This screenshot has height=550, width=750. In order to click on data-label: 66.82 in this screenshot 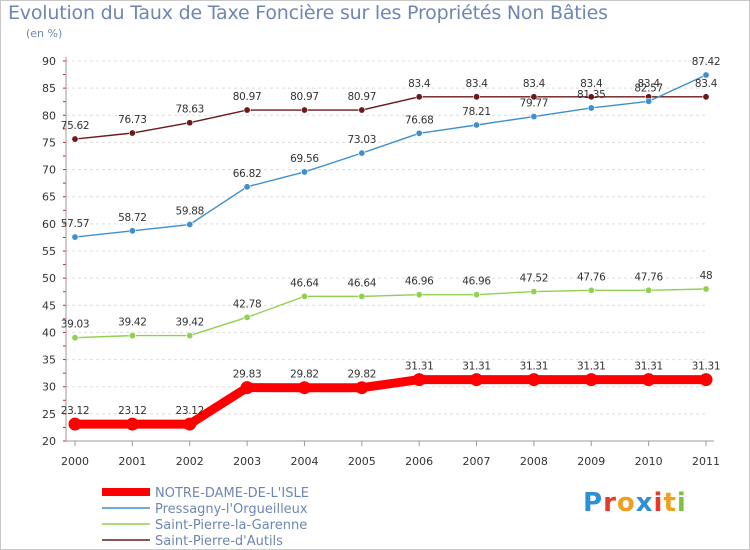, I will do `click(247, 174)`.